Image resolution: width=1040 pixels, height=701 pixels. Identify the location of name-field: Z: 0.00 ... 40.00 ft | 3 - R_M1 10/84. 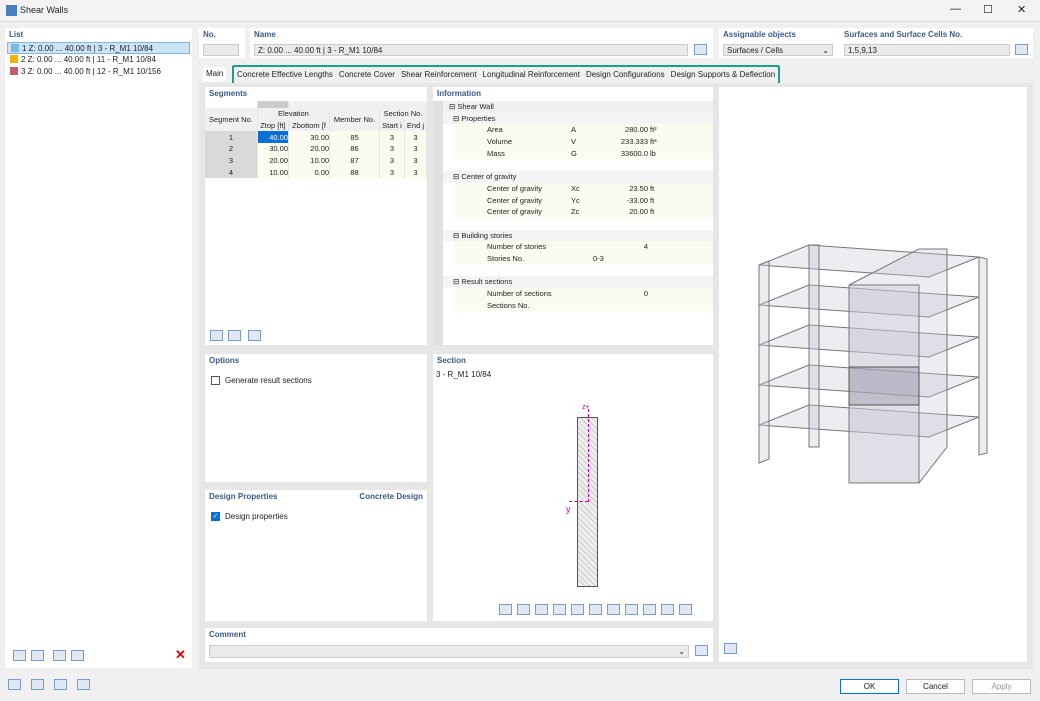
(471, 50).